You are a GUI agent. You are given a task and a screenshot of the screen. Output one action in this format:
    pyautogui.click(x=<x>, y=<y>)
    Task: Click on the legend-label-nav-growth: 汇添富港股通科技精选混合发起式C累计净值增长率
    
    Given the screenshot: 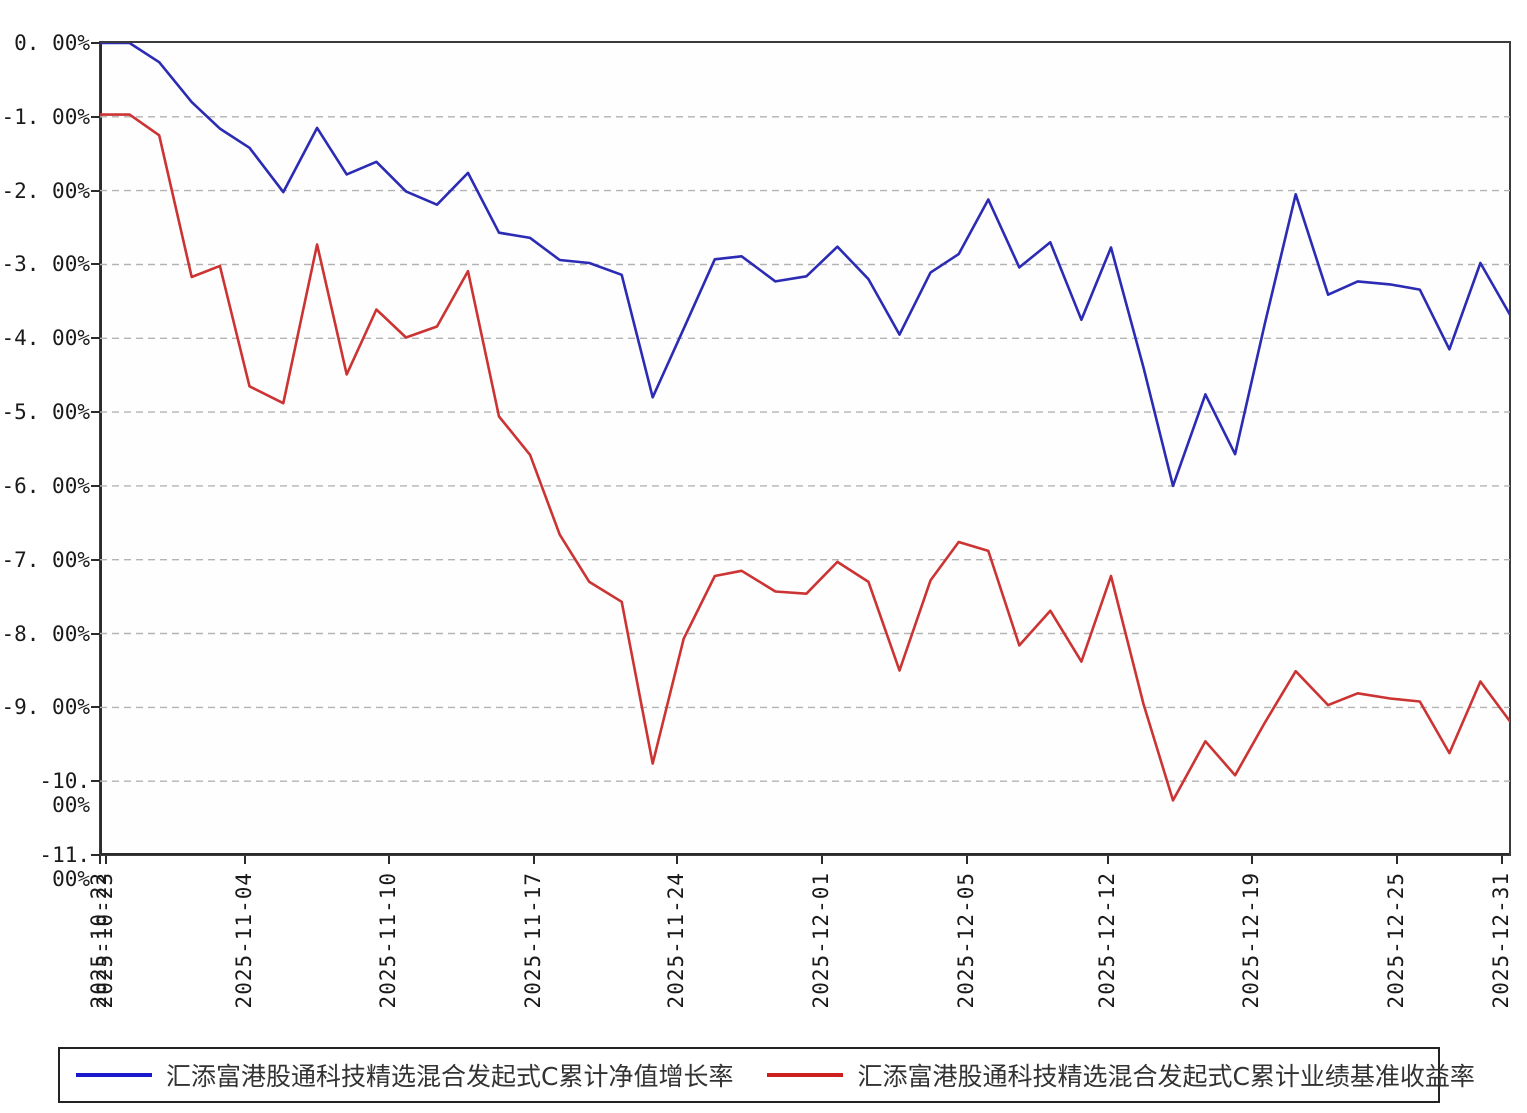 What is the action you would take?
    pyautogui.click(x=450, y=1076)
    